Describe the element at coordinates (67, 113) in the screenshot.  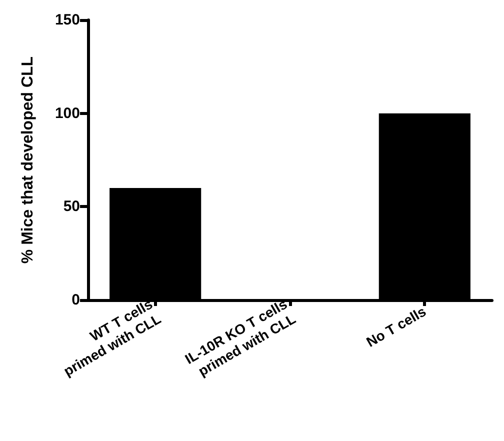
I see `y-tick-label: 100` at that location.